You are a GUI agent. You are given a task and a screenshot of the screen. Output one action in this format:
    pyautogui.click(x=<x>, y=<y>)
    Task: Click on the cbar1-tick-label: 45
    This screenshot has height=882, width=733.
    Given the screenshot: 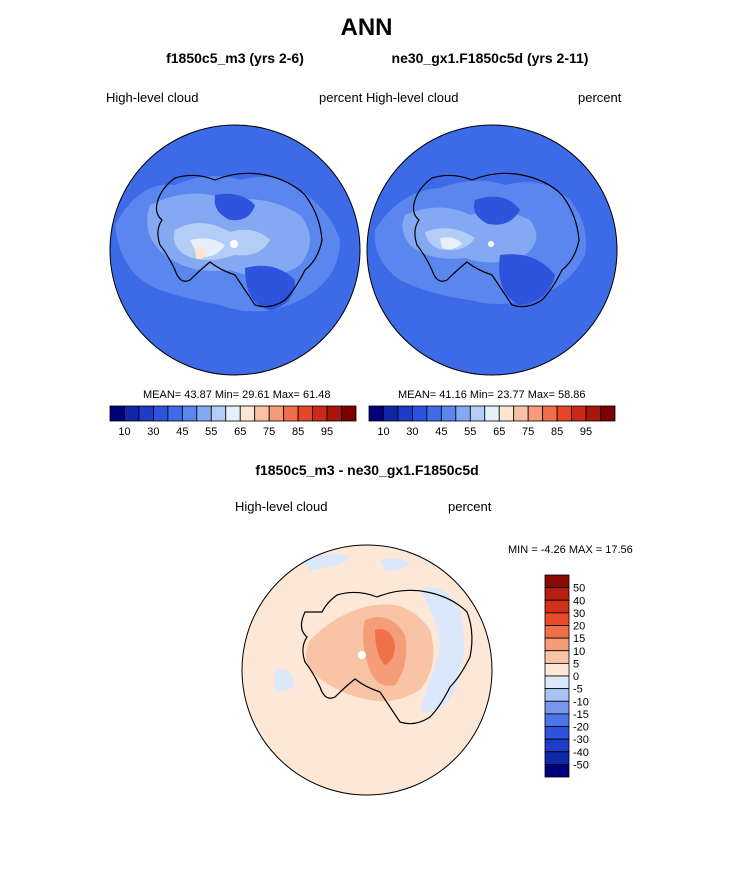 What is the action you would take?
    pyautogui.click(x=182, y=432)
    